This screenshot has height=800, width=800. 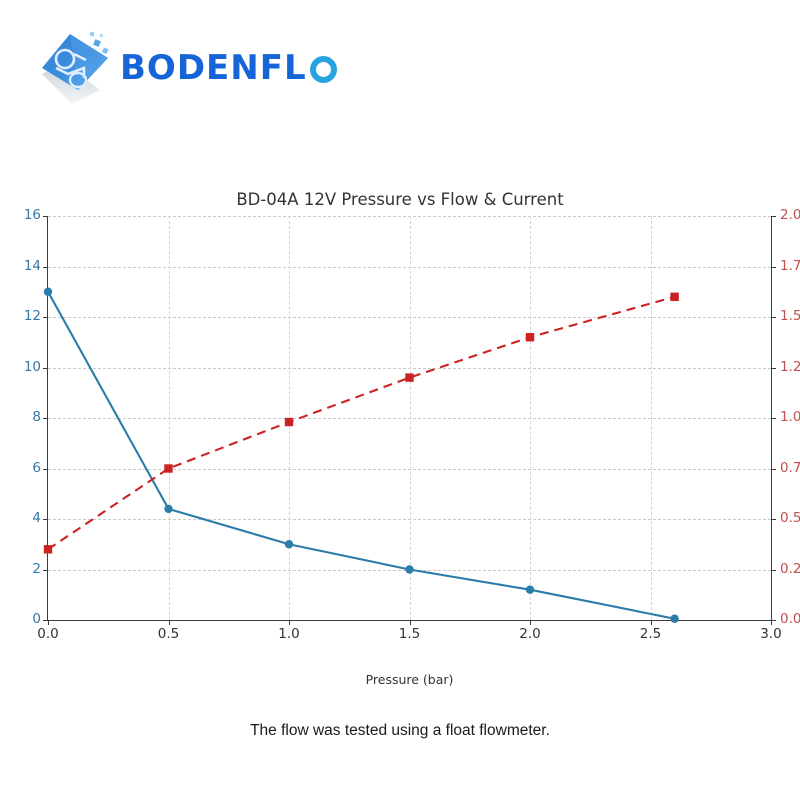 I want to click on x-axis-tick-label: 0.0, so click(x=48, y=634).